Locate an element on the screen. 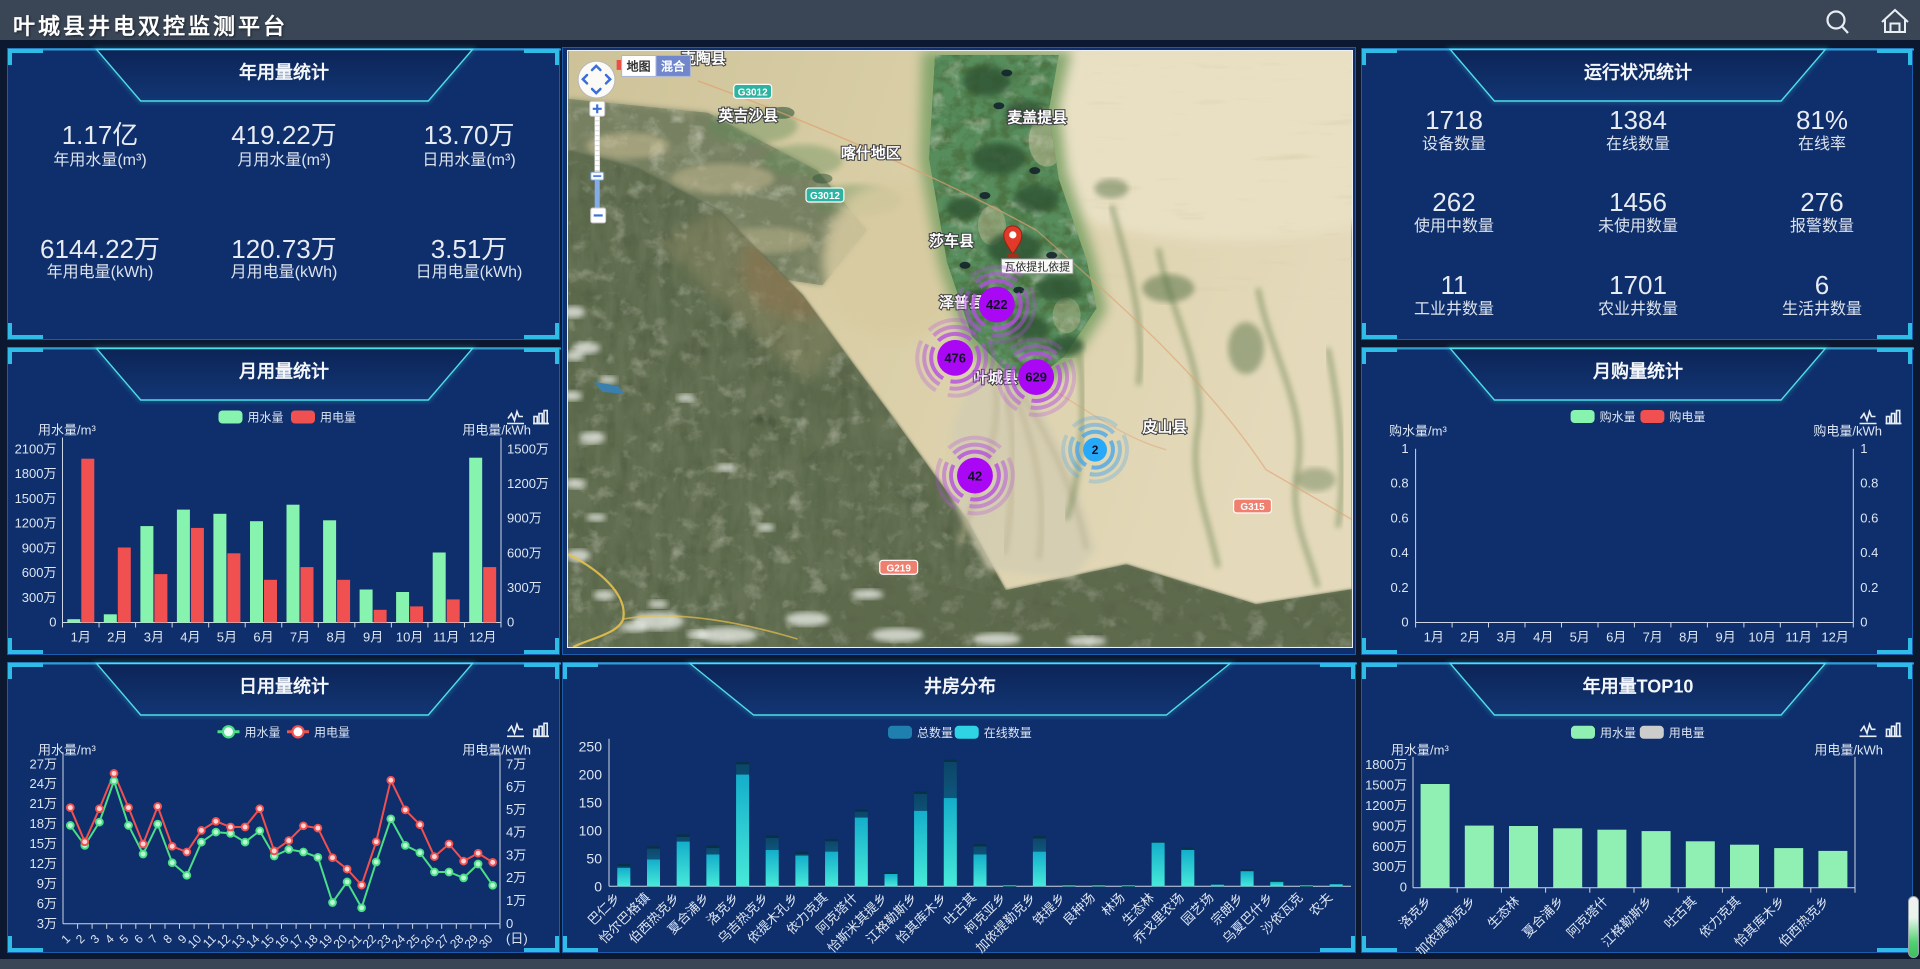  svg-text: 5月 is located at coordinates (1580, 636).